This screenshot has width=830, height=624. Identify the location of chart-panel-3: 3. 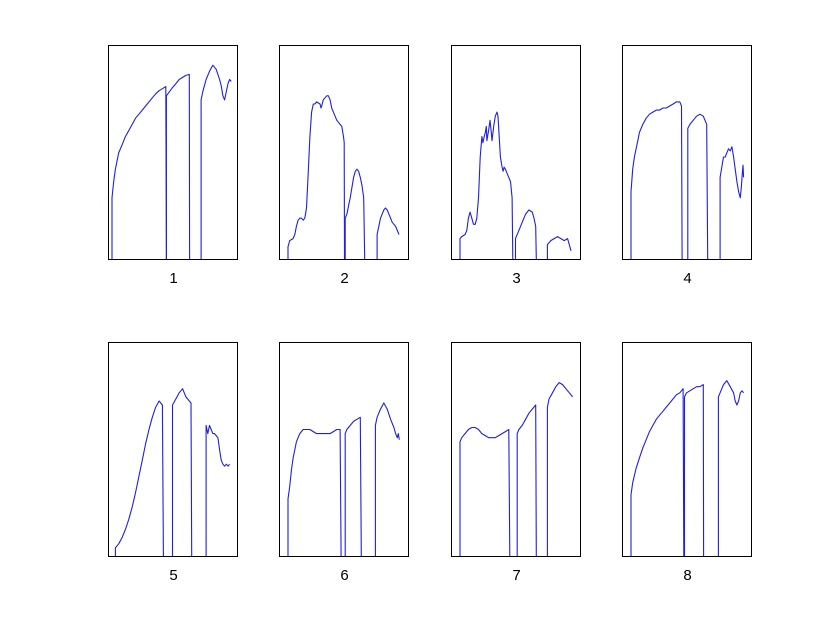
(516, 166).